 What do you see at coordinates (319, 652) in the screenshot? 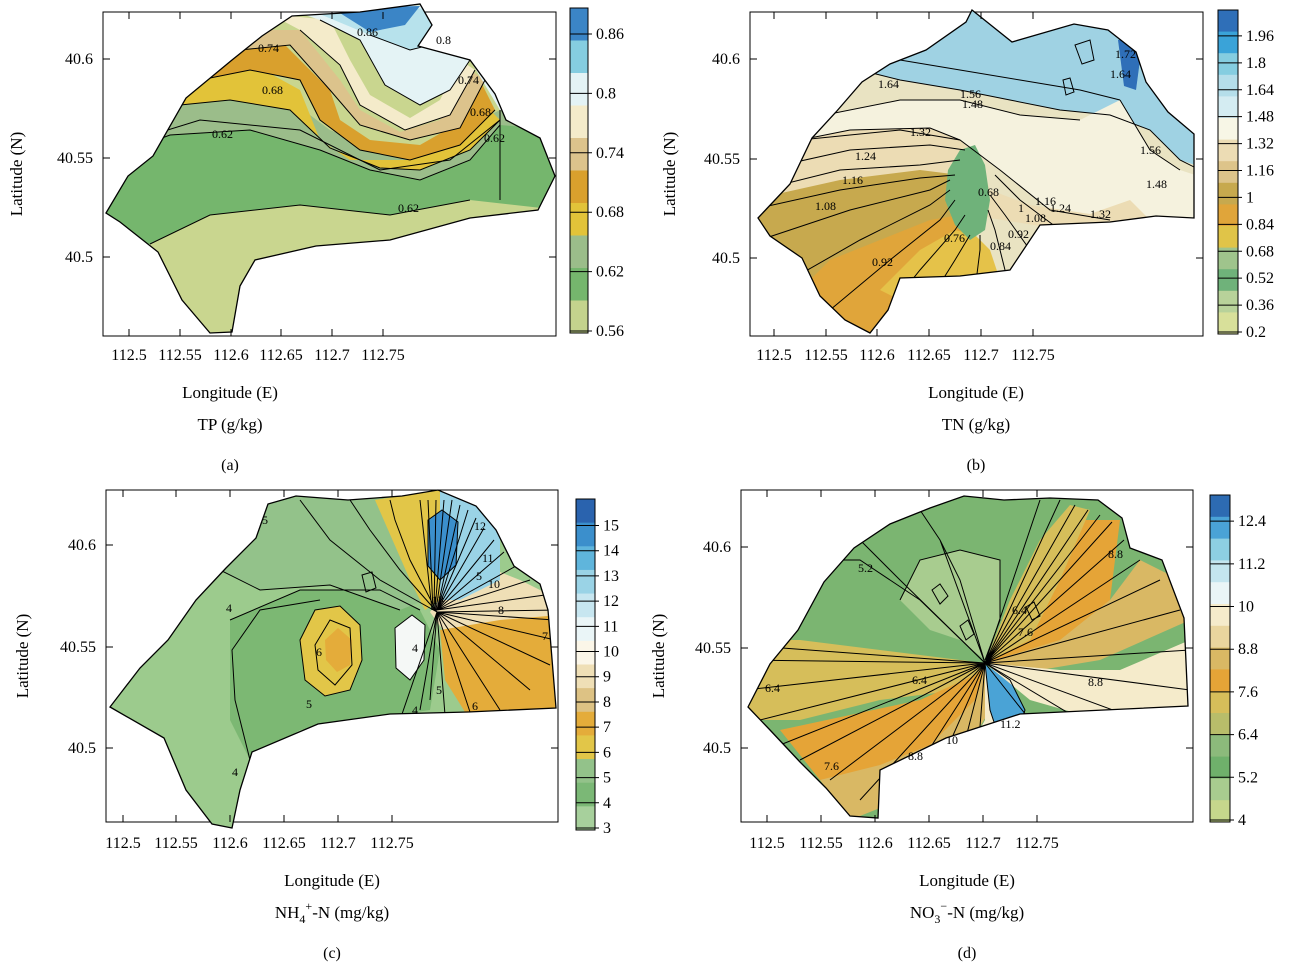
I see `contour-label: 6` at bounding box center [319, 652].